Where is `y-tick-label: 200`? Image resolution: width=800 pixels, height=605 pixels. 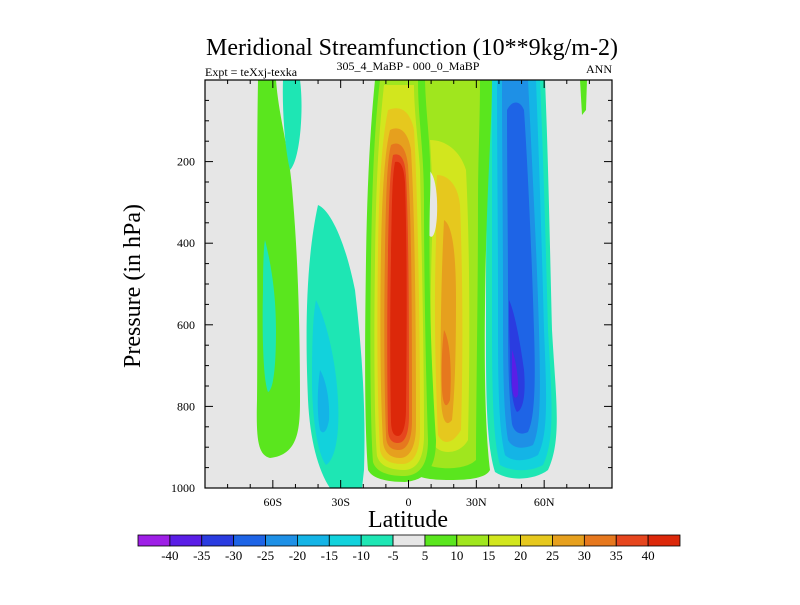 y-tick-label: 200 is located at coordinates (186, 162).